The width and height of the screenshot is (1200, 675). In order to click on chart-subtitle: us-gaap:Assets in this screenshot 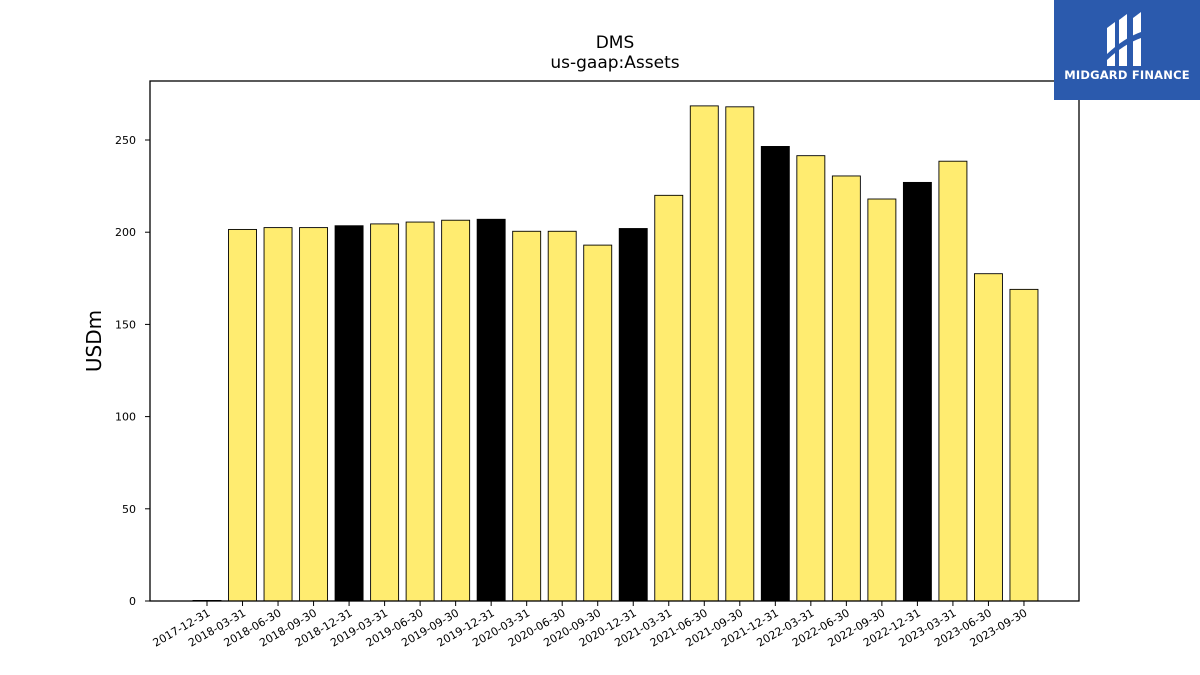, I will do `click(614, 63)`.